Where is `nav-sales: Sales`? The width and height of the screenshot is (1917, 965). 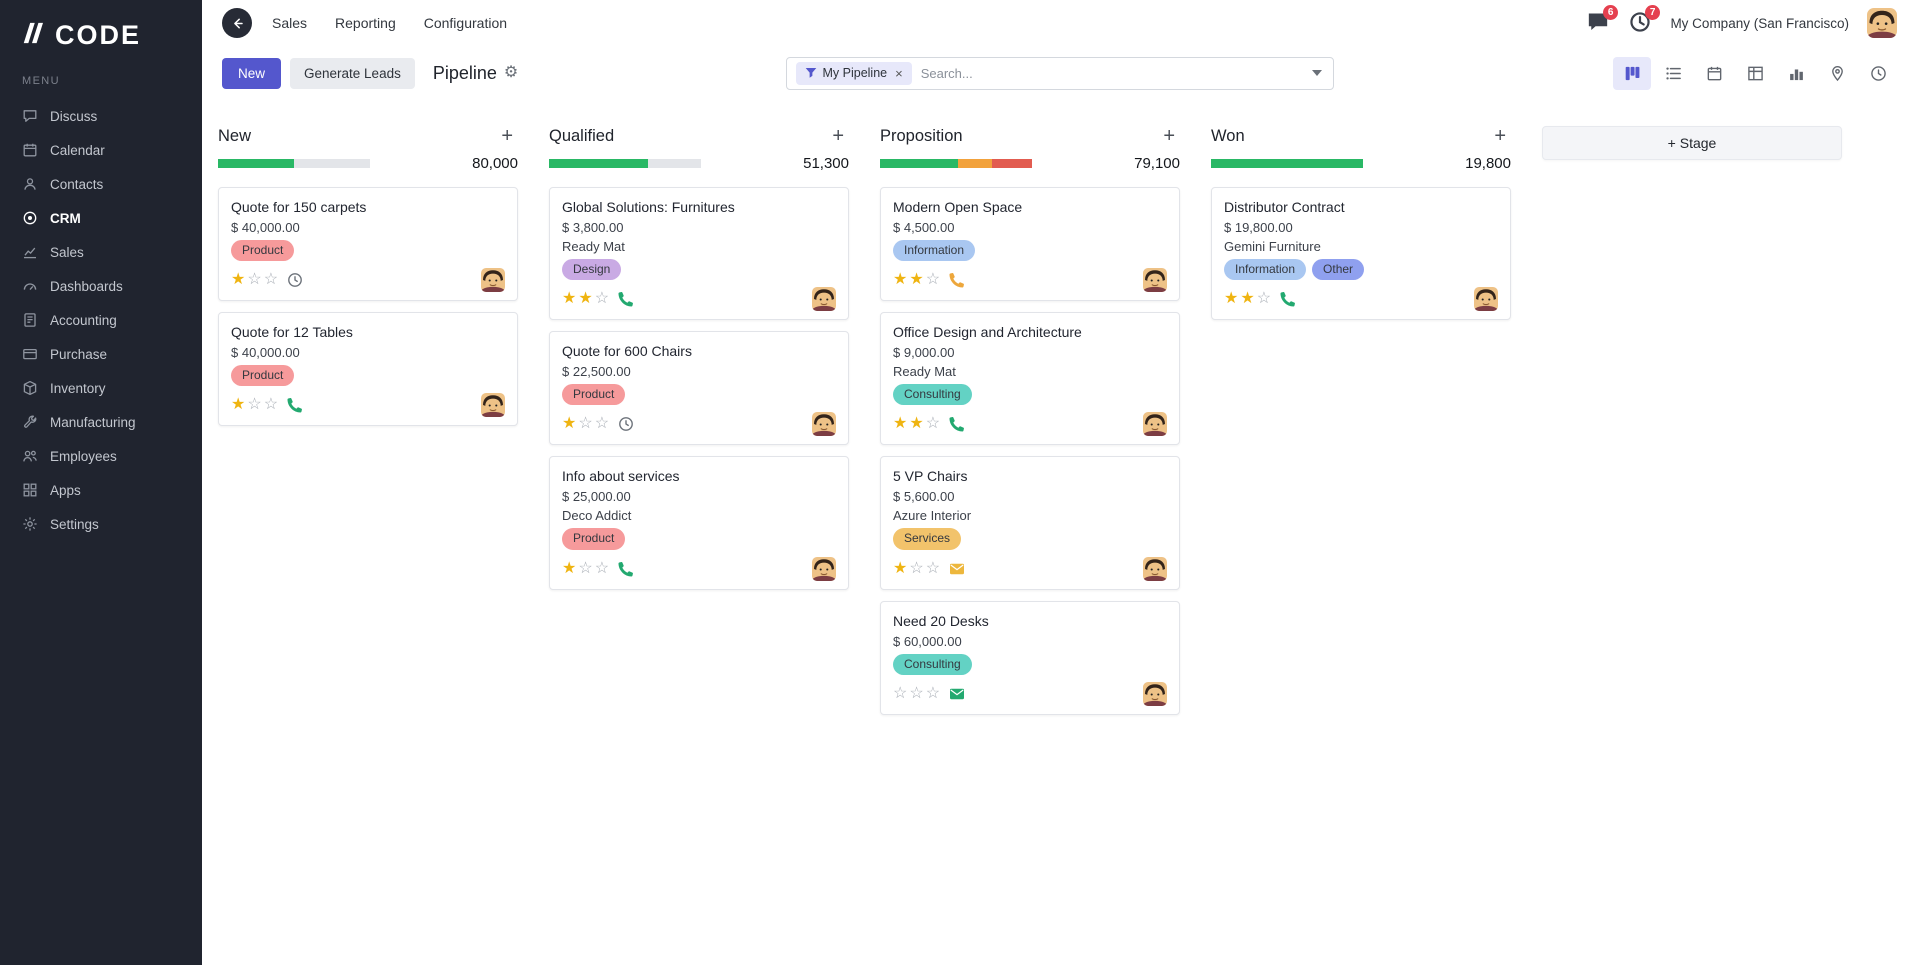
nav-sales: Sales is located at coordinates (290, 23).